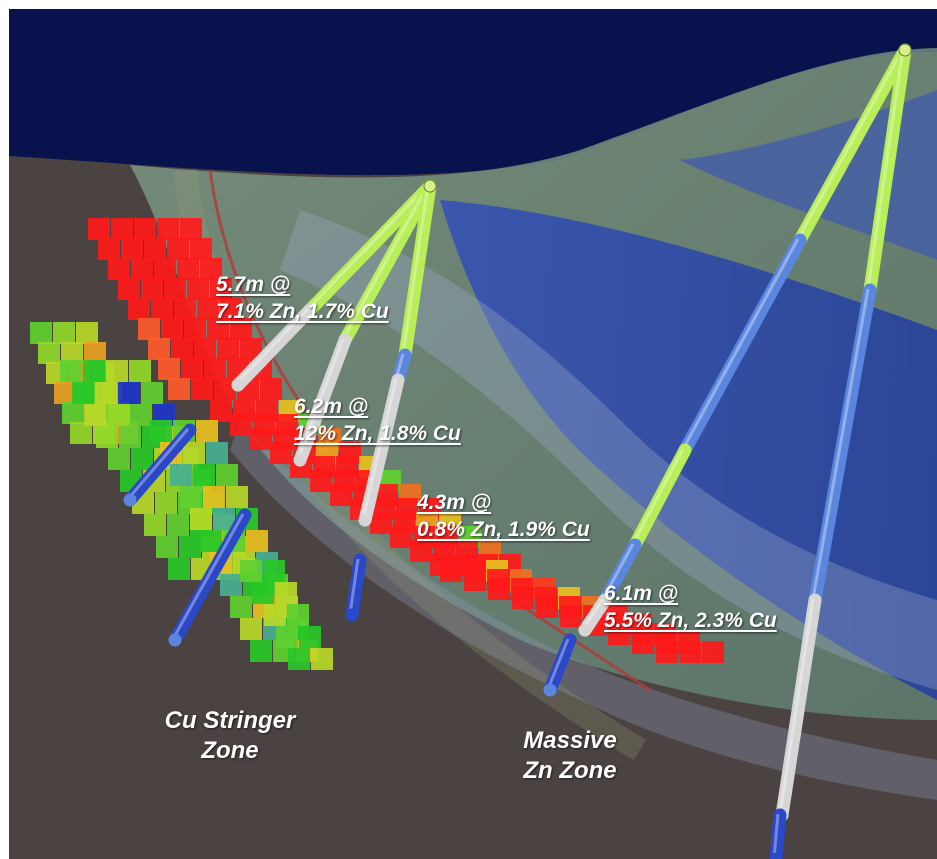  I want to click on intercept-length-4: 6.1m @, so click(641, 593).